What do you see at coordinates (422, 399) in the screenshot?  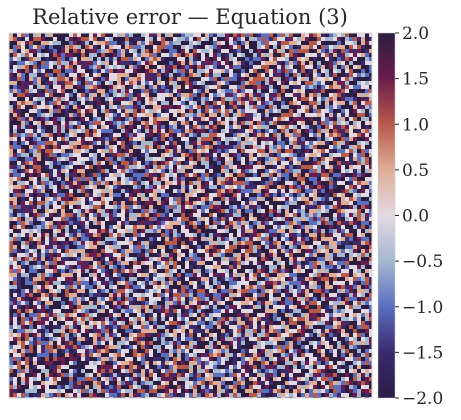 I see `colorbar-tick-label: −2.0` at bounding box center [422, 399].